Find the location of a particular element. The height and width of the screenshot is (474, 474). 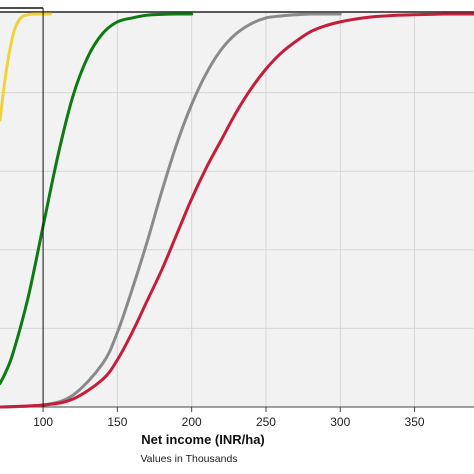

x-tick-label: 200 is located at coordinates (192, 422).